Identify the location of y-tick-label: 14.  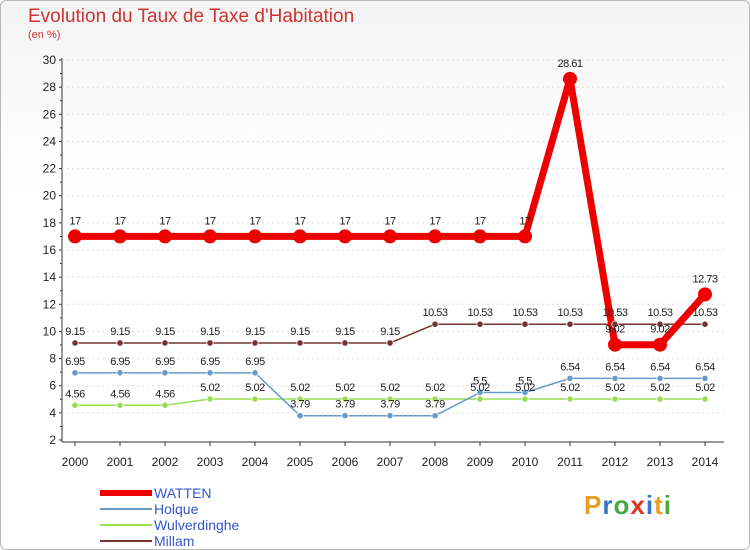
(50, 277).